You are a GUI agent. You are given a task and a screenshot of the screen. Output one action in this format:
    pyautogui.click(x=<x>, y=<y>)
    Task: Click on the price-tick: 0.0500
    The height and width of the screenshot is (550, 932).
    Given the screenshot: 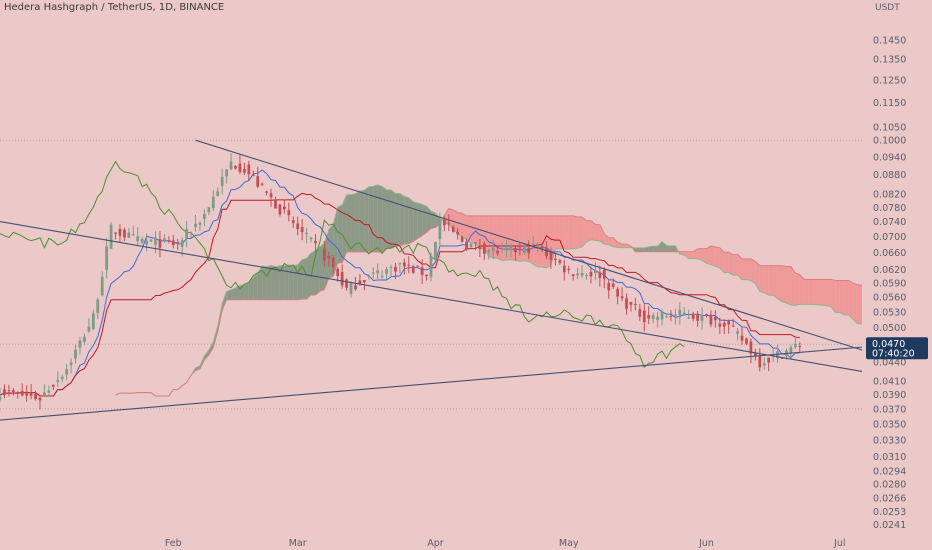 What is the action you would take?
    pyautogui.click(x=889, y=328)
    